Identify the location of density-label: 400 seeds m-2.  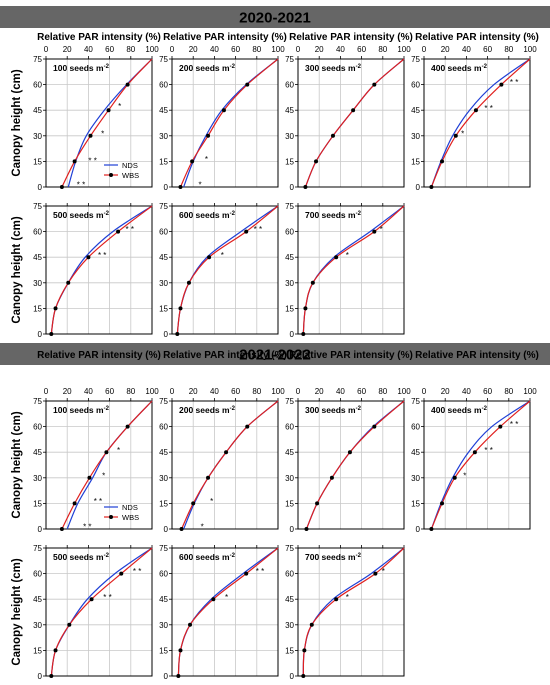
(459, 410).